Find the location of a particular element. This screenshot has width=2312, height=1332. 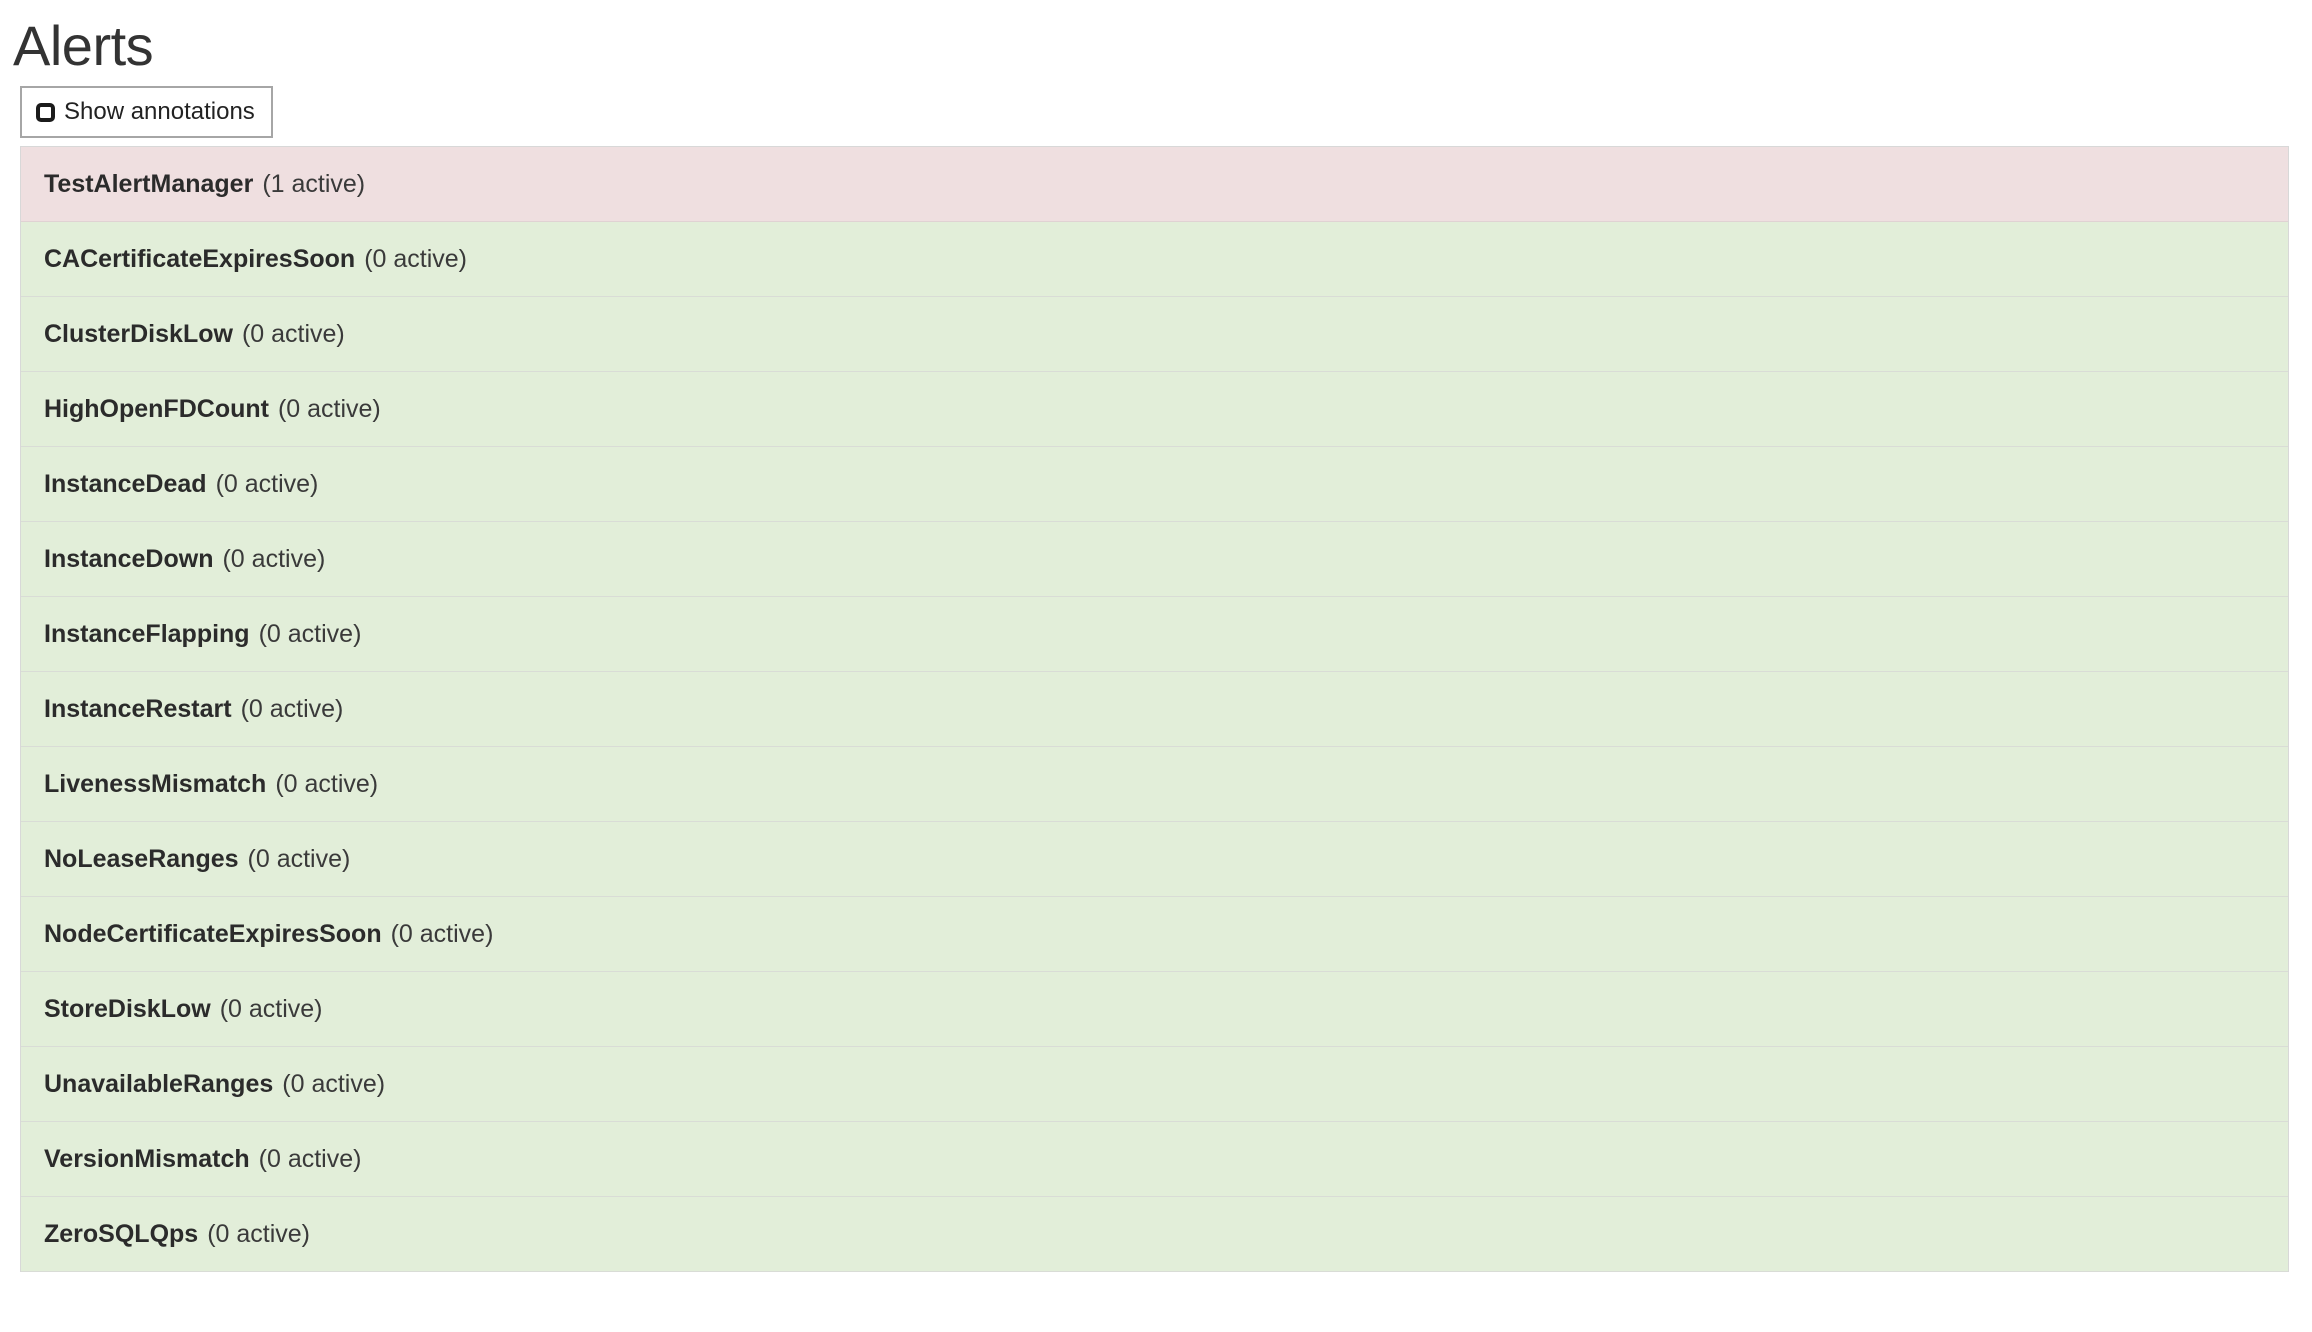

alert-row: NodeCertificateExpiresSoon (0 active) is located at coordinates (1154, 934).